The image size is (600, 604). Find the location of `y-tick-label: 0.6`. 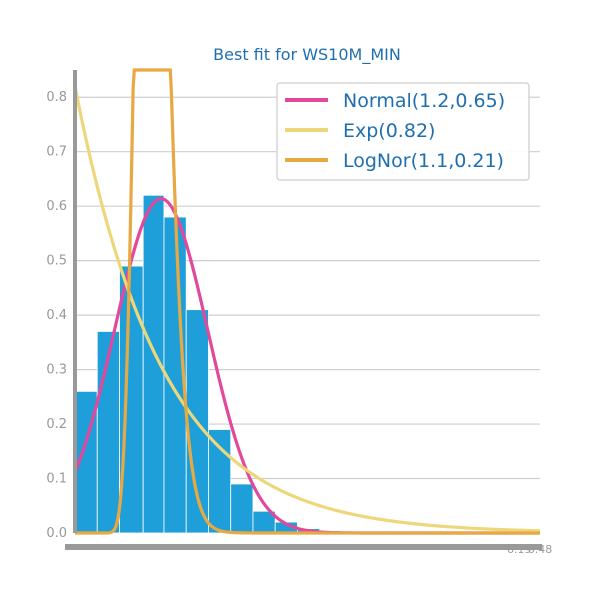

y-tick-label: 0.6 is located at coordinates (56, 206).